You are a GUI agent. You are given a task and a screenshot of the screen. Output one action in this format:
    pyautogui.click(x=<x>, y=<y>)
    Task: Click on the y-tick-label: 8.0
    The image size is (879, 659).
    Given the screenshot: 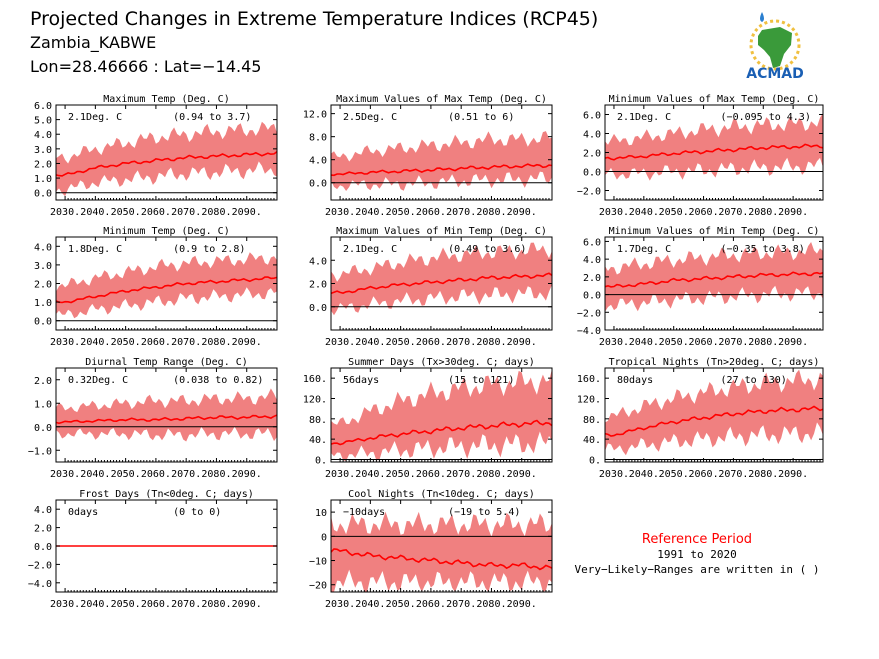 What is the action you would take?
    pyautogui.click(x=318, y=138)
    